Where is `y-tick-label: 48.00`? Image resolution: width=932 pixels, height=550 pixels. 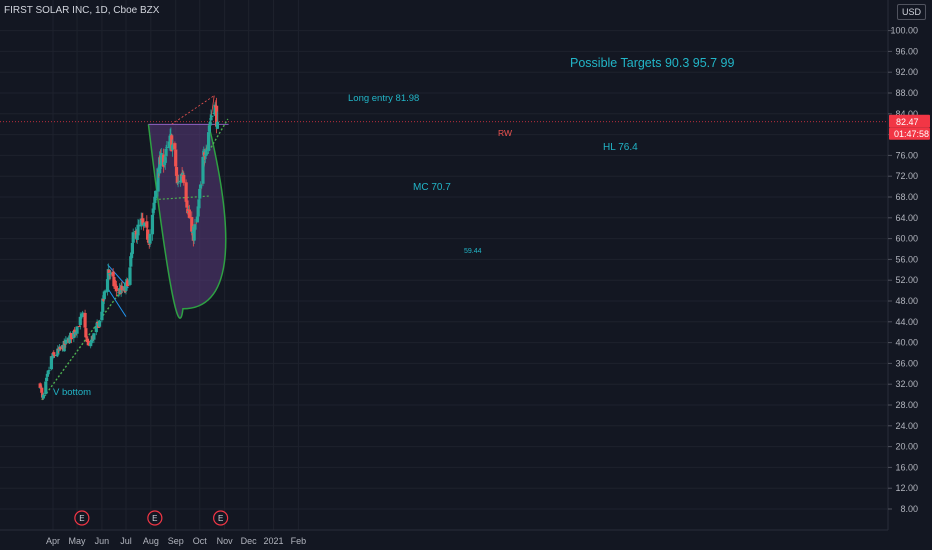
y-tick-label: 48.00 is located at coordinates (906, 301).